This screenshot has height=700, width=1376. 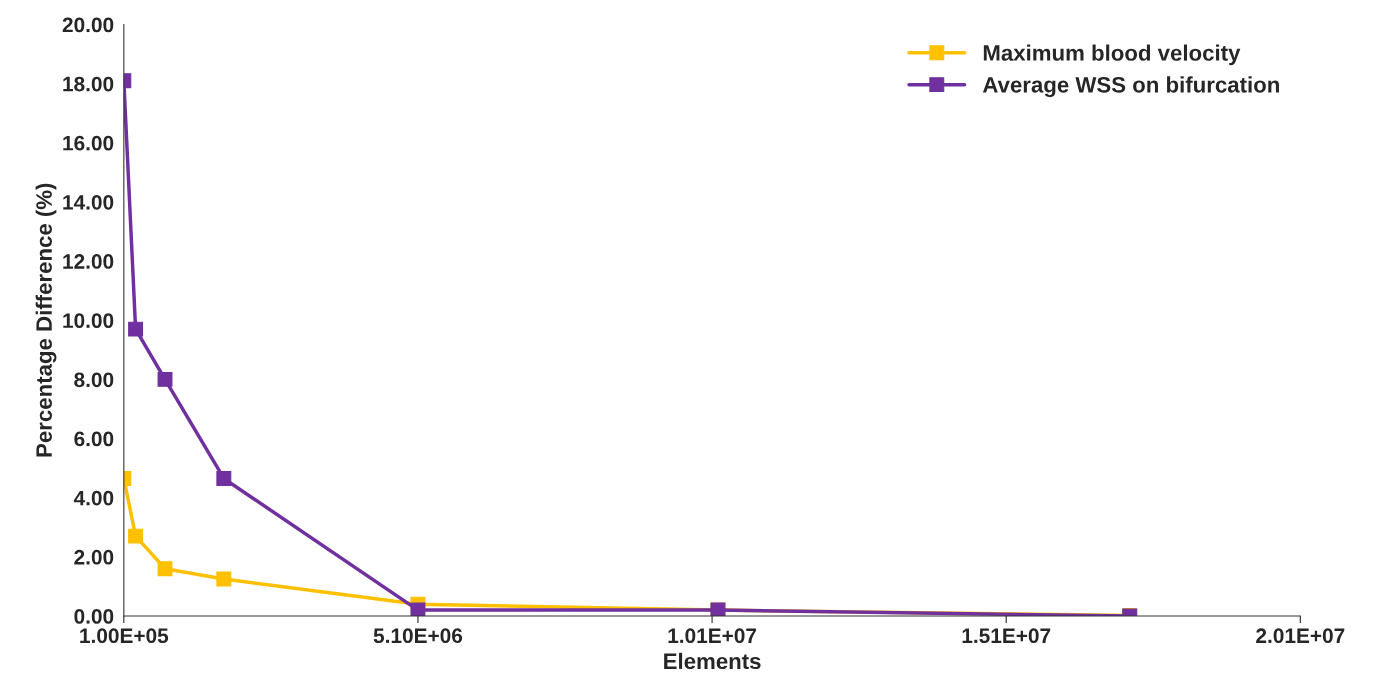 What do you see at coordinates (88, 320) in the screenshot?
I see `y-tick-label: 10.00` at bounding box center [88, 320].